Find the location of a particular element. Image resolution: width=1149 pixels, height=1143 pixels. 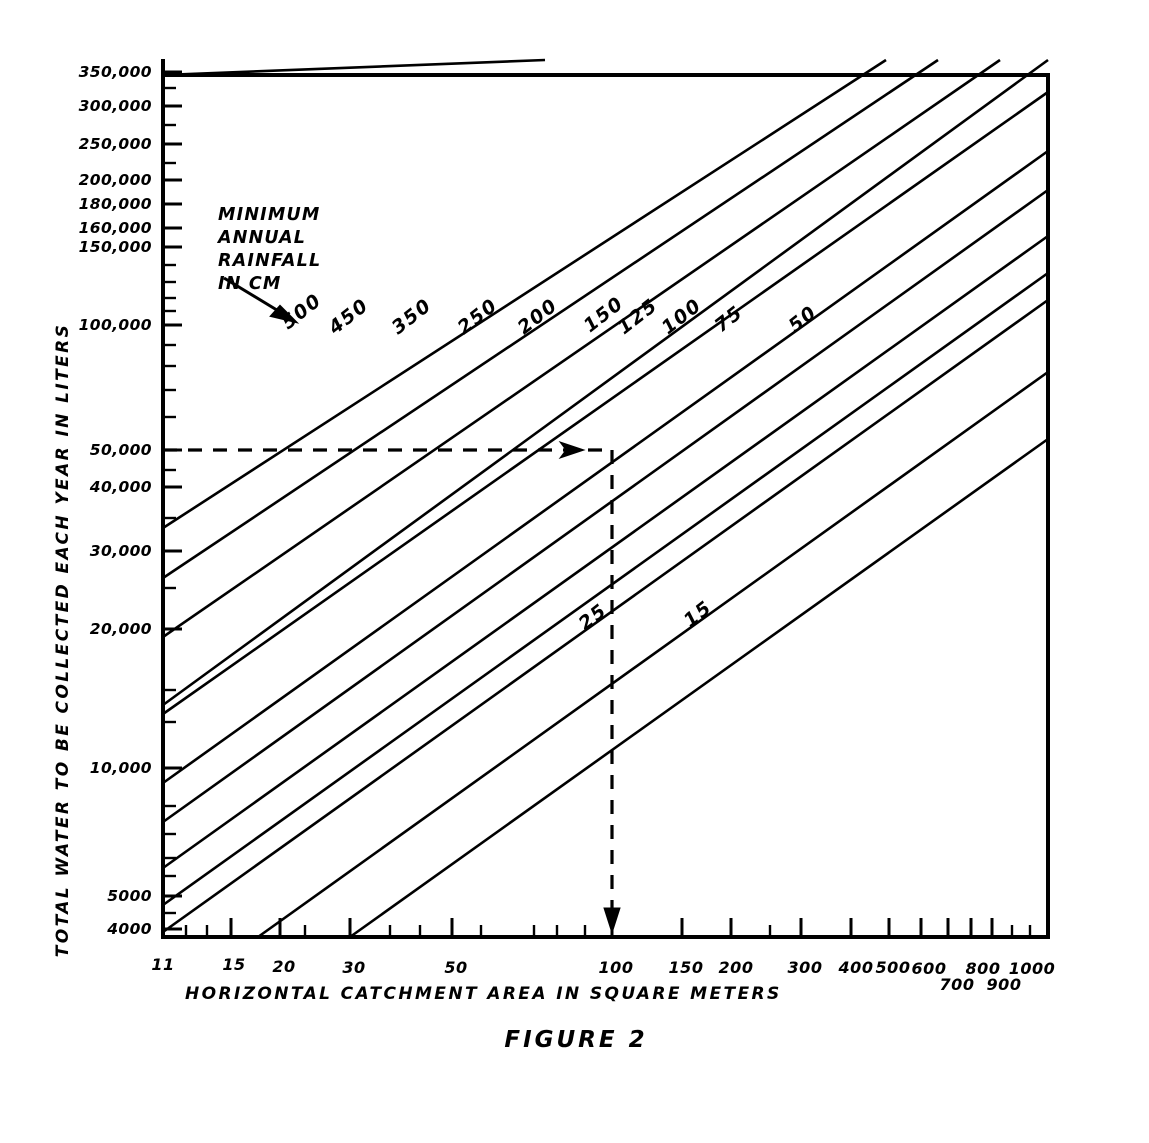

x-axis-major-ticks is located at coordinates (605, 927).